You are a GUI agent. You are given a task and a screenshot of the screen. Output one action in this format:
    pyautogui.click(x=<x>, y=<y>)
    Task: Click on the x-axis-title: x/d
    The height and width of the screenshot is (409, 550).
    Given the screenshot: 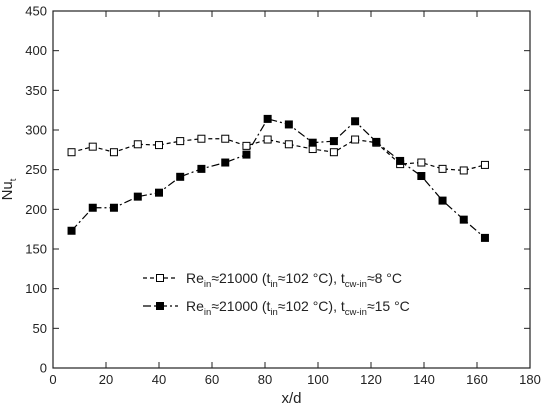 What is the action you would take?
    pyautogui.click(x=291, y=398)
    